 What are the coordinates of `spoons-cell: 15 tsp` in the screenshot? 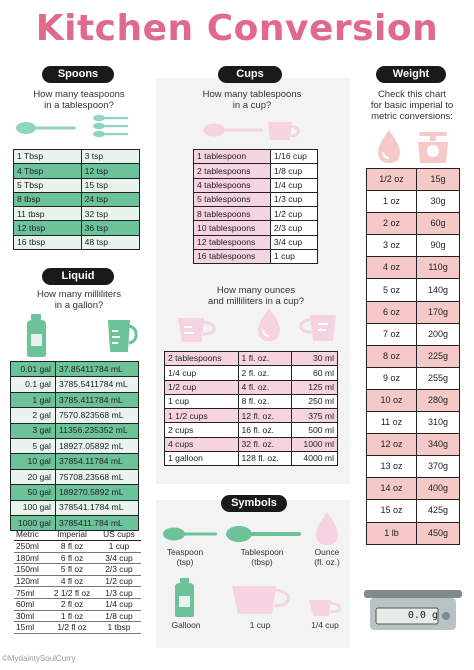 It's located at (110, 185).